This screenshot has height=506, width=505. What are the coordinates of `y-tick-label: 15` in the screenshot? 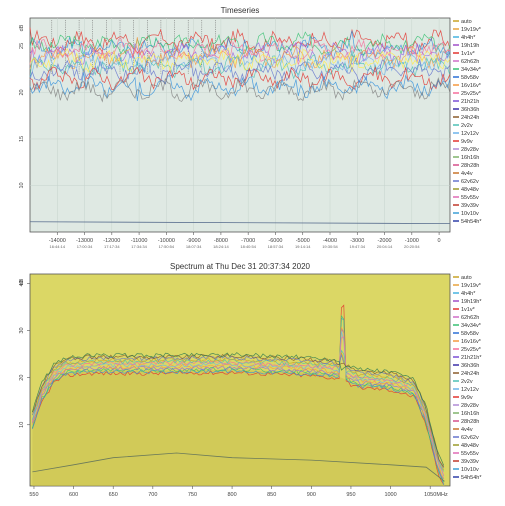 It's located at (22, 139).